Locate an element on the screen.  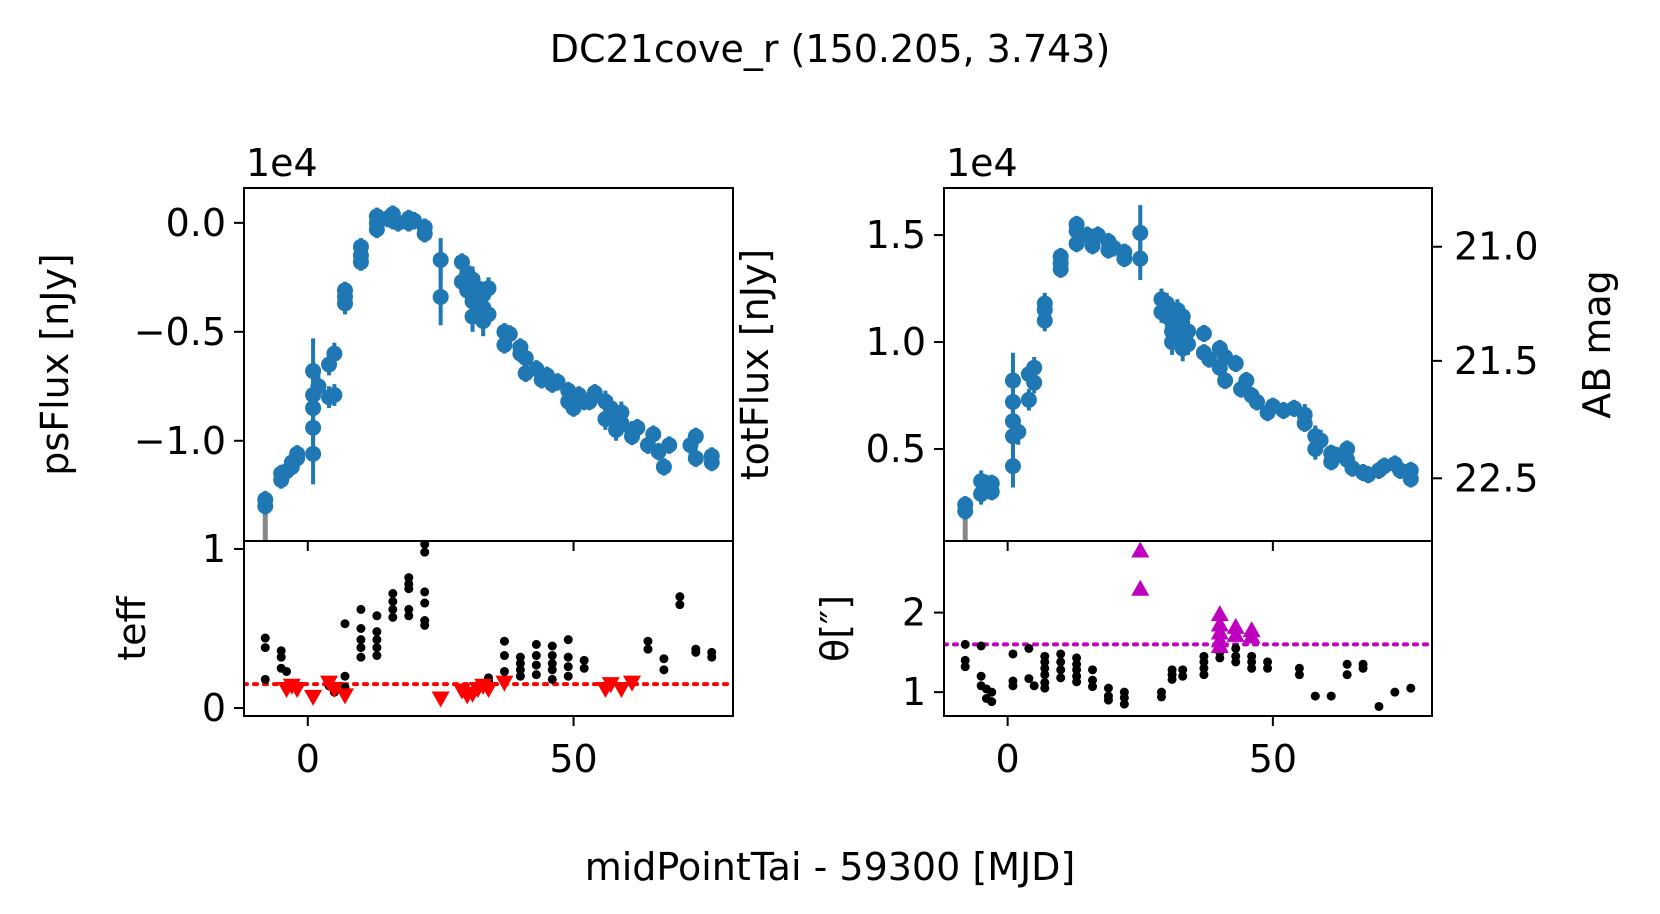
y-axis-label: totFlux [nJy] is located at coordinates (755, 365).